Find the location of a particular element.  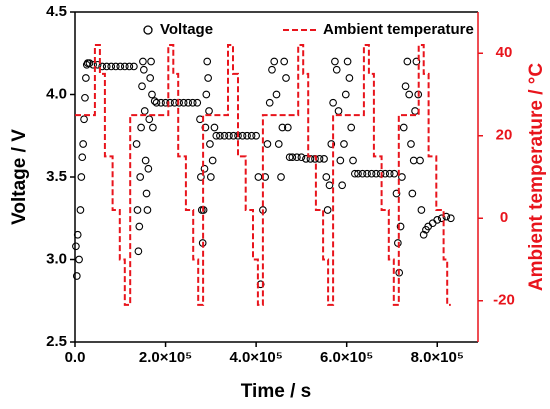

legend-label: Ambient temperature is located at coordinates (398, 29).